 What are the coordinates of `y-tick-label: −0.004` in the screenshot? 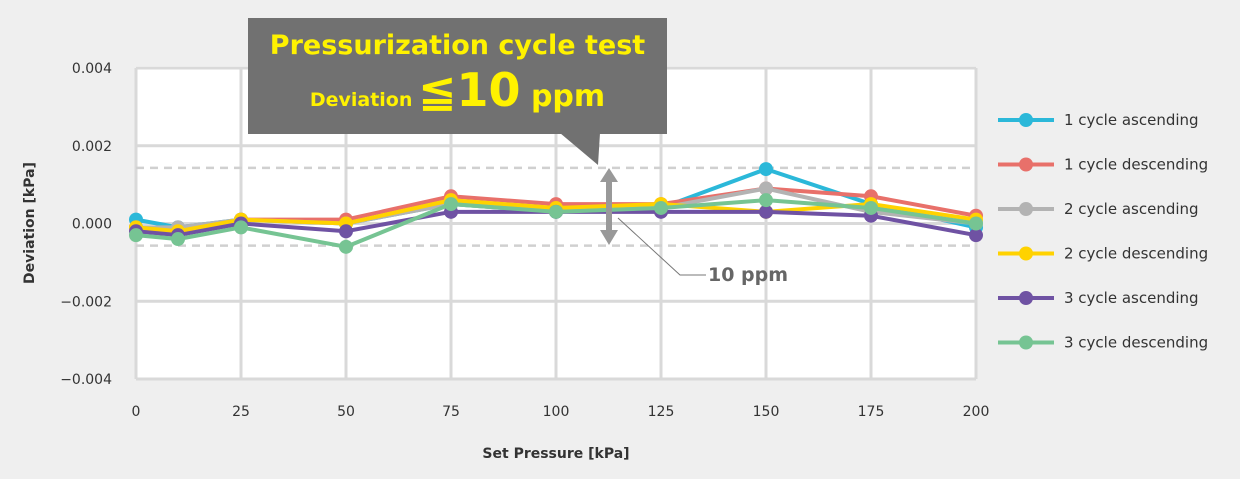 It's located at (86, 380).